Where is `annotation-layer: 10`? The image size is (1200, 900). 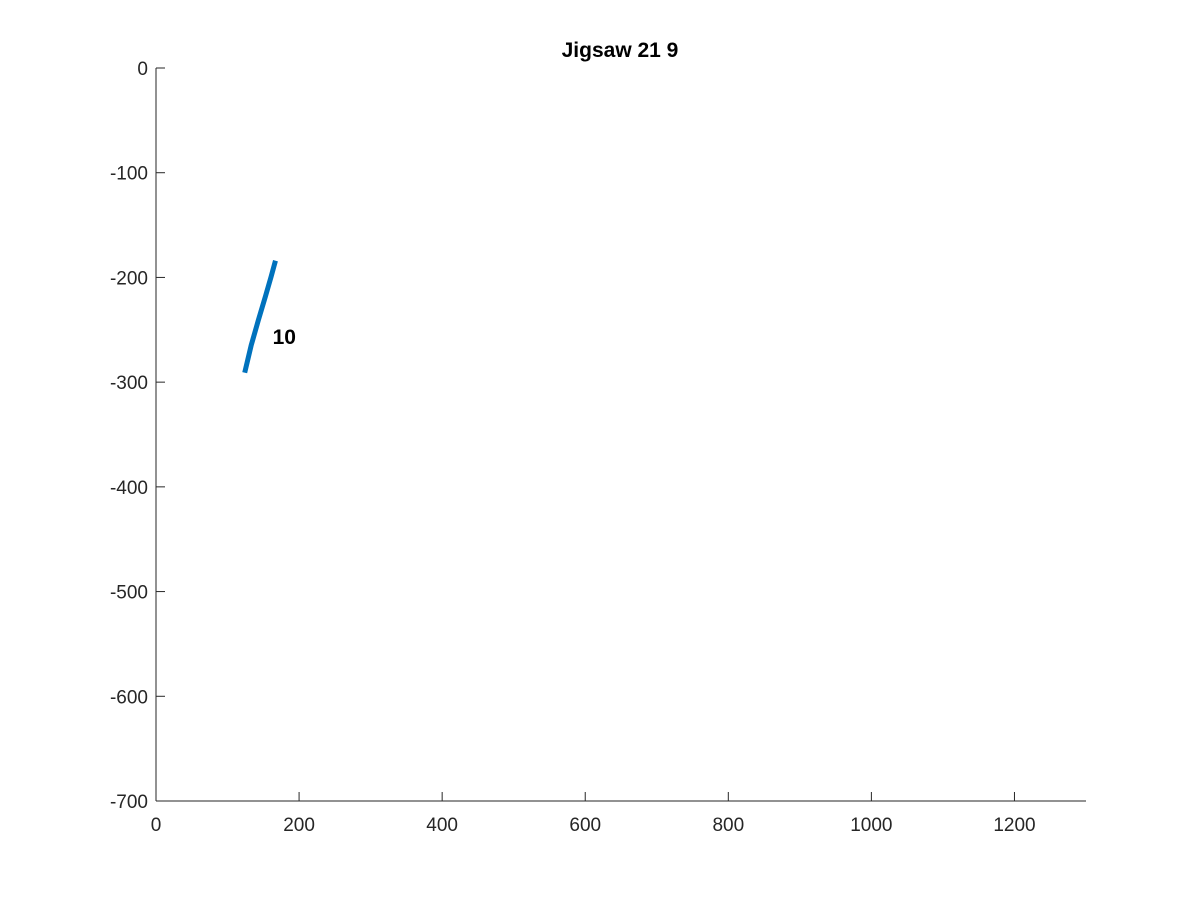 annotation-layer: 10 is located at coordinates (284, 337).